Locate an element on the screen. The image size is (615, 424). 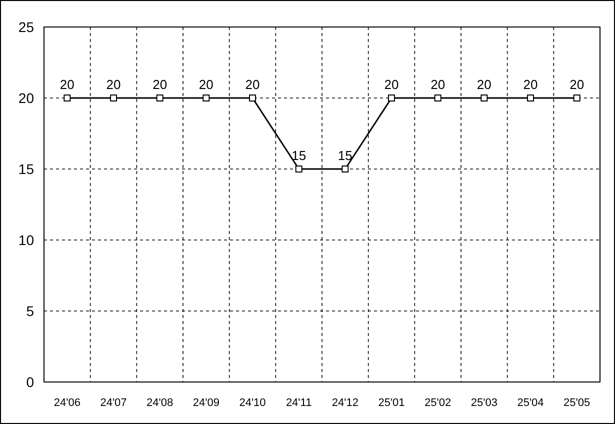
y-tick-label: 20 is located at coordinates (26, 98).